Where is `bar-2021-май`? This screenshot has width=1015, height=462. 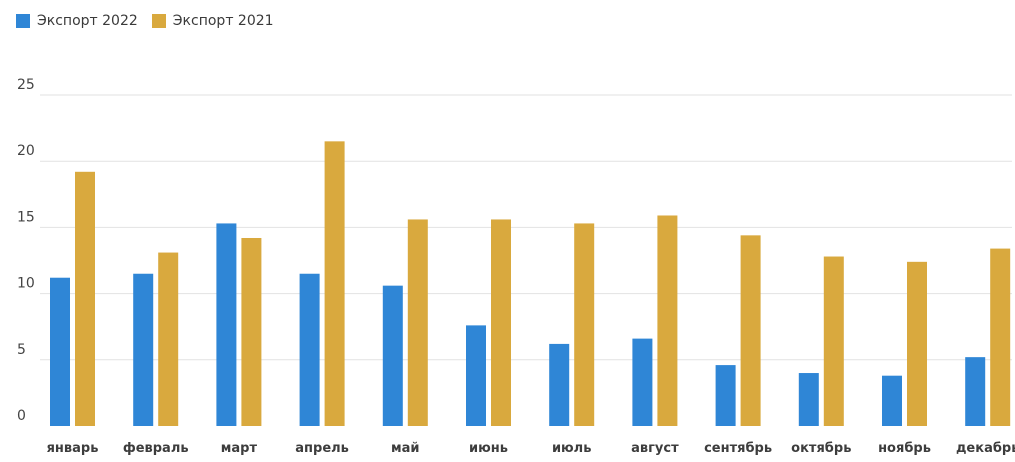
bar-2021-май is located at coordinates (417, 322).